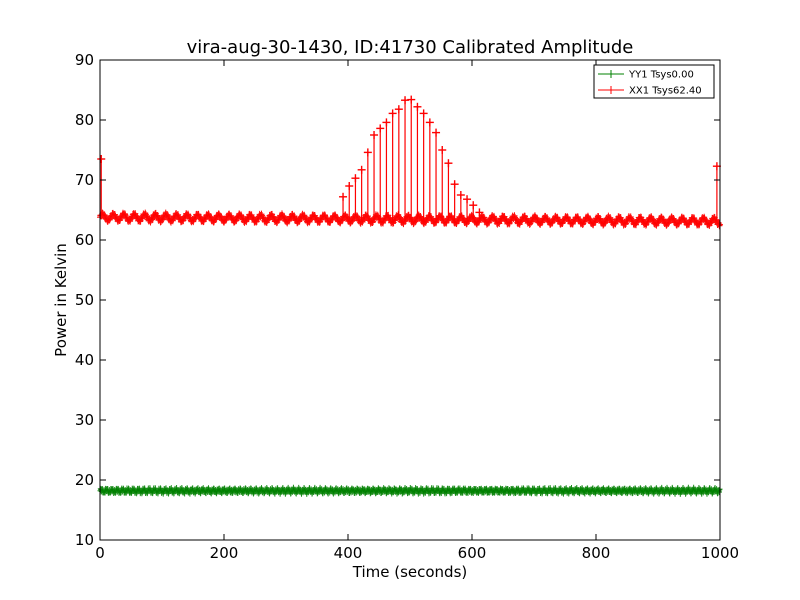 Image resolution: width=800 pixels, height=600 pixels. What do you see at coordinates (224, 553) in the screenshot?
I see `x-tick-label: 200` at bounding box center [224, 553].